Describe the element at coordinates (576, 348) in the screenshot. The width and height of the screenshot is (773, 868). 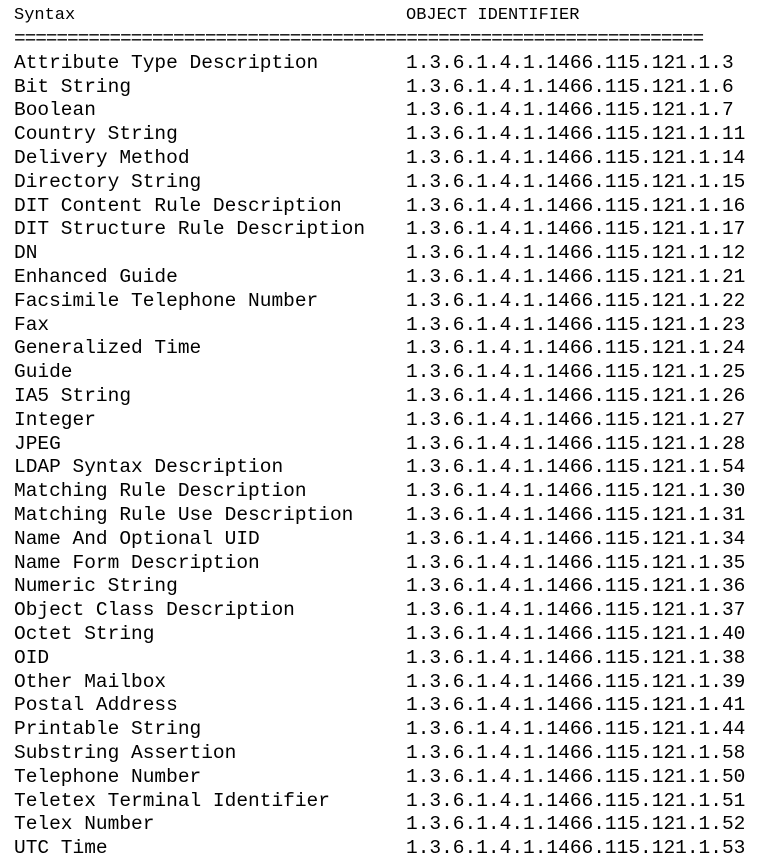
I see `object-identifier: 1.3.6.1.4.1.1466.115.121.1.24` at that location.